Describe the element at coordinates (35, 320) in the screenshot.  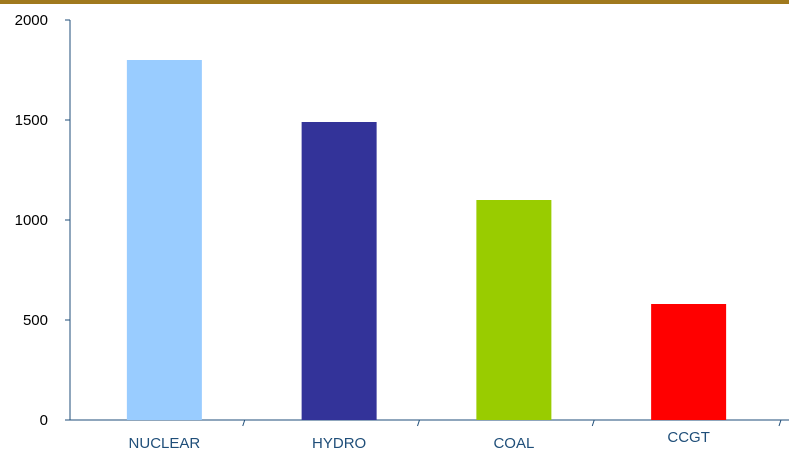
I see `y-tick-label: 500` at that location.